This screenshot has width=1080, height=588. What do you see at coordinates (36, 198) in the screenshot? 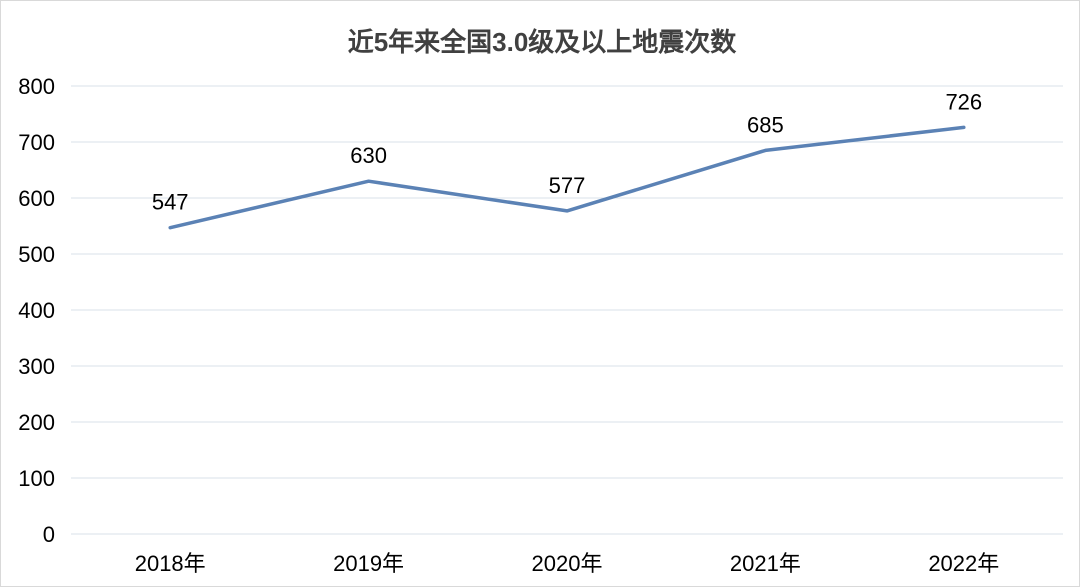
I see `y-tick-label-600: 600` at bounding box center [36, 198].